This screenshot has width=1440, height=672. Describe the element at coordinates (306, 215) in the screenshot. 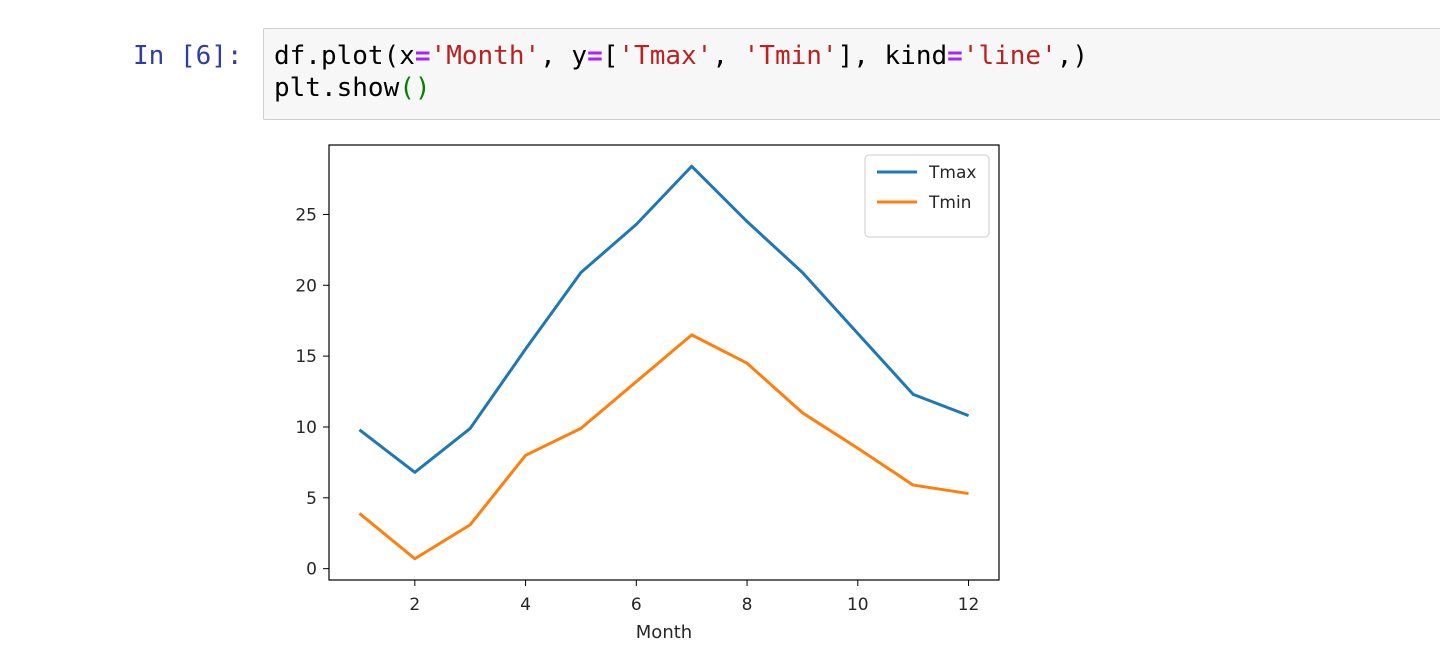

I see `y-tick-label: 25` at that location.